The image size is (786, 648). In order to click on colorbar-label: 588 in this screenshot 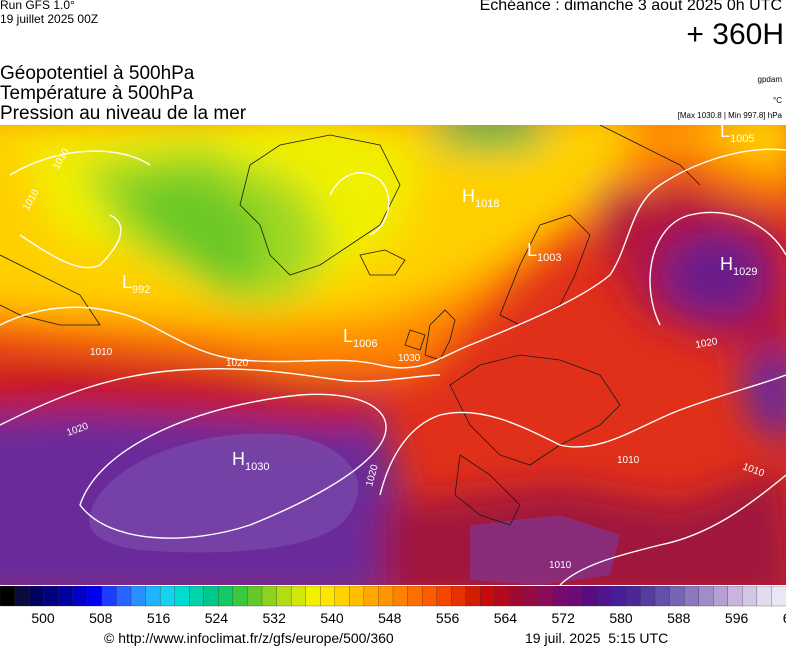, I will do `click(679, 618)`.